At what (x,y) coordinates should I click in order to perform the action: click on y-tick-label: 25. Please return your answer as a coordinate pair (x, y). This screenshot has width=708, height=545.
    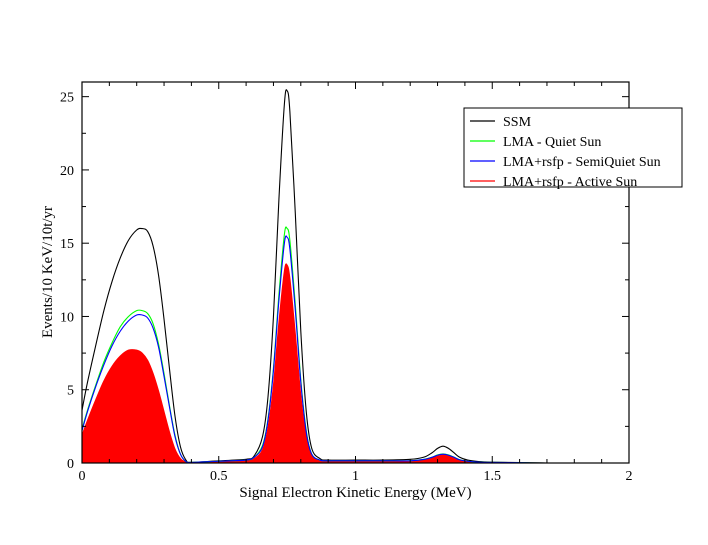
    Looking at the image, I should click on (67, 98).